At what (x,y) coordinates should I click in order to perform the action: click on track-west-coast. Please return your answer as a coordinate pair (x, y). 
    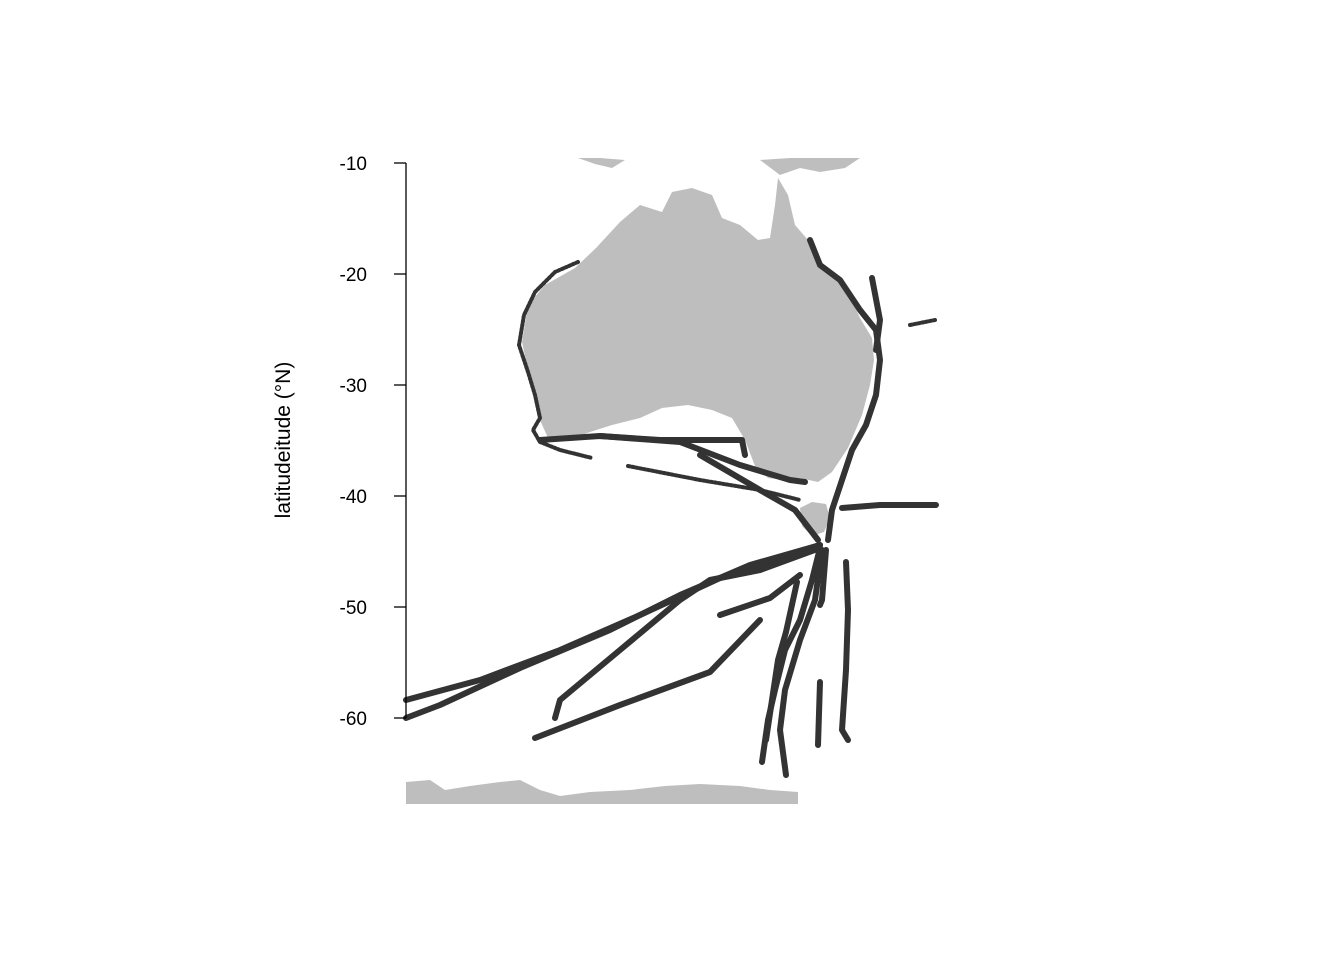
    Looking at the image, I should click on (555, 360).